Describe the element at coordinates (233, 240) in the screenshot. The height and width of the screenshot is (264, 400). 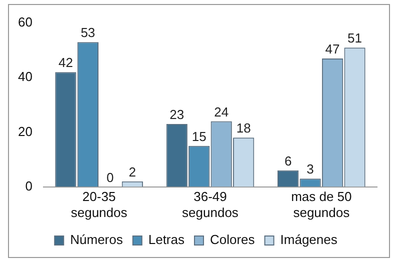
I see `legend-label: Colores` at that location.